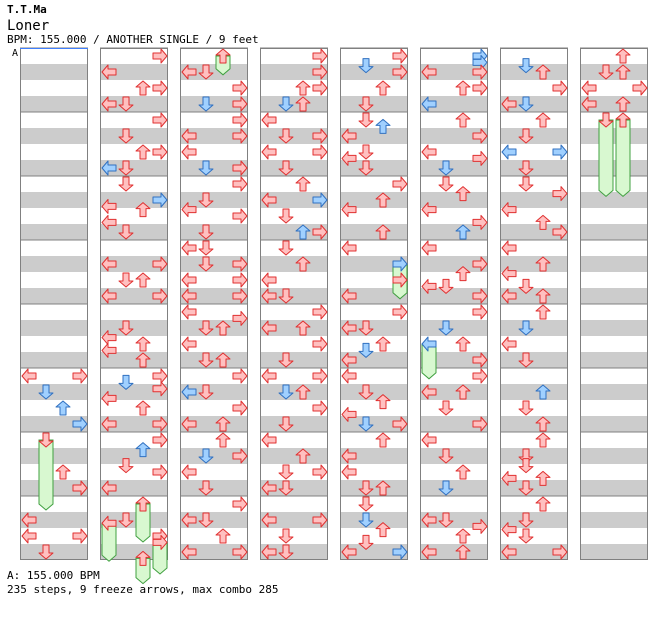 Image resolution: width=672 pixels, height=620 pixels. What do you see at coordinates (133, 39) in the screenshot?
I see `bpm-difficulty-line: BPM: 155.000 / ANOTHER SINGLE / 9 feet` at bounding box center [133, 39].